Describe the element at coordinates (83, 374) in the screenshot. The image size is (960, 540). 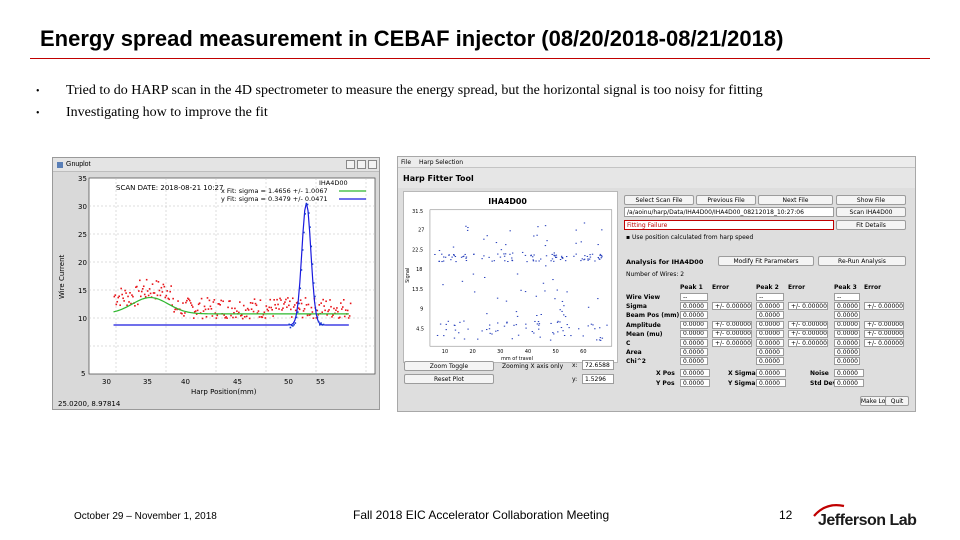
I see `y-tick-label: 5` at that location.